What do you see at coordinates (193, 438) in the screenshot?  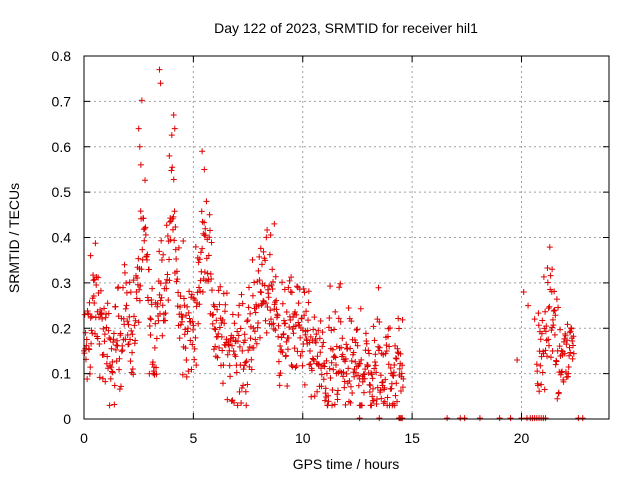 I see `x-tick-label: 5` at bounding box center [193, 438].